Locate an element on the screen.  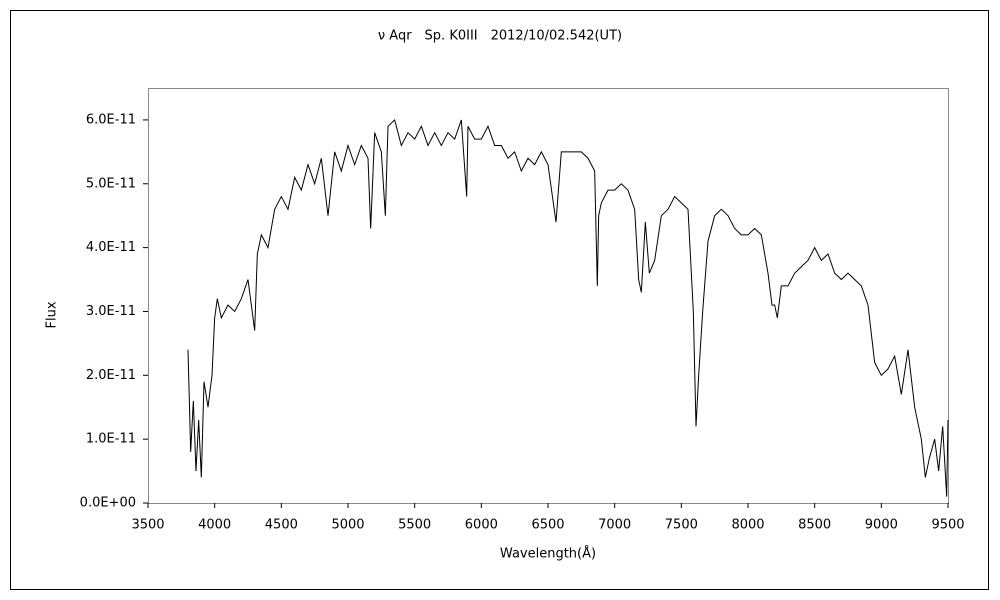
x-tick-label: 4000 is located at coordinates (214, 525).